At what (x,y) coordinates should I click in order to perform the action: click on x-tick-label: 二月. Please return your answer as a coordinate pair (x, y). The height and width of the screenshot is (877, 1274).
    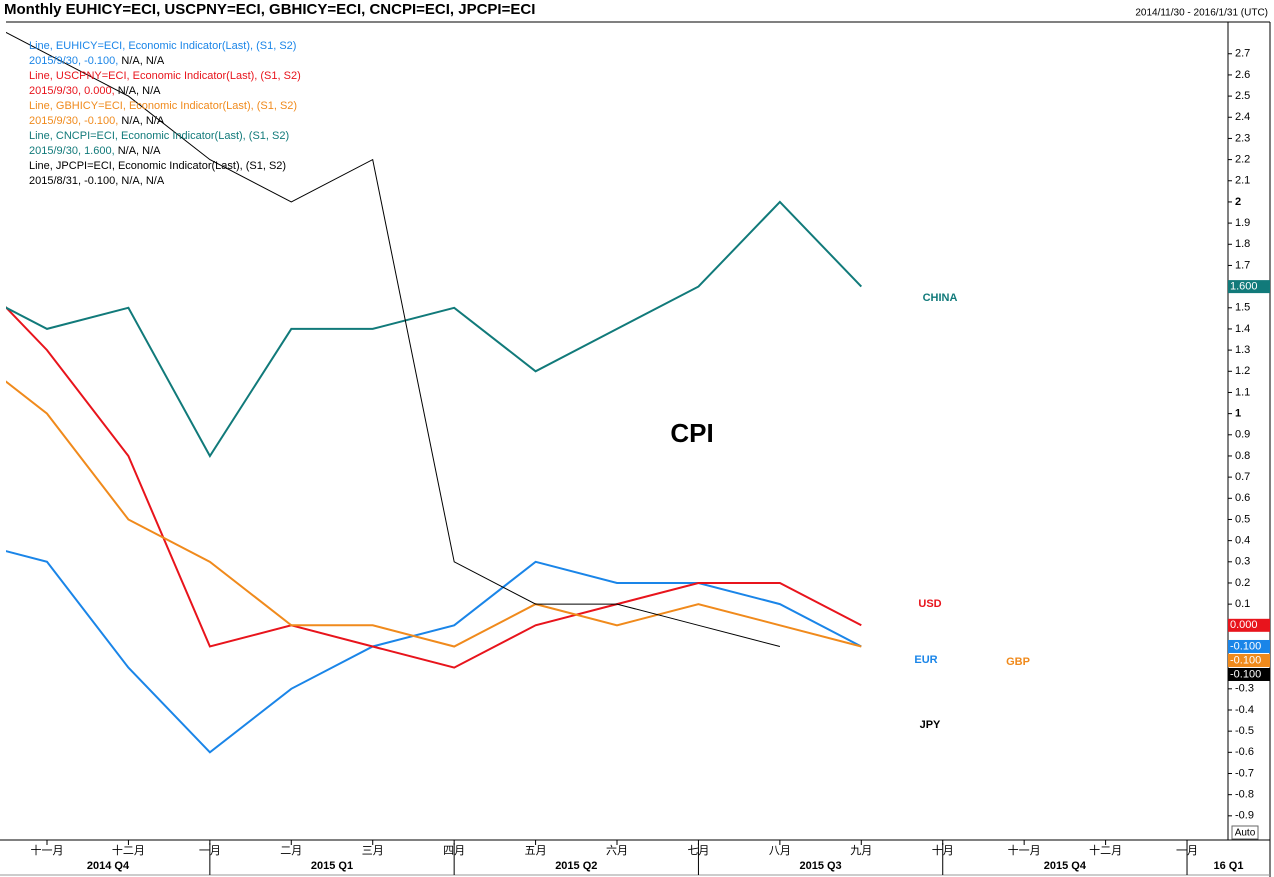
    Looking at the image, I should click on (291, 851).